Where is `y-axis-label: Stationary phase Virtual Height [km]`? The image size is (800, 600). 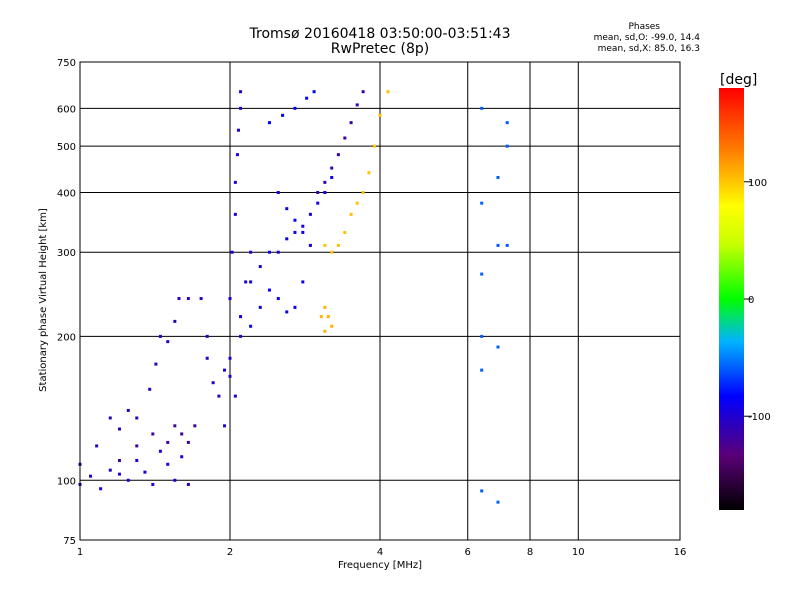 y-axis-label: Stationary phase Virtual Height [km] is located at coordinates (43, 300).